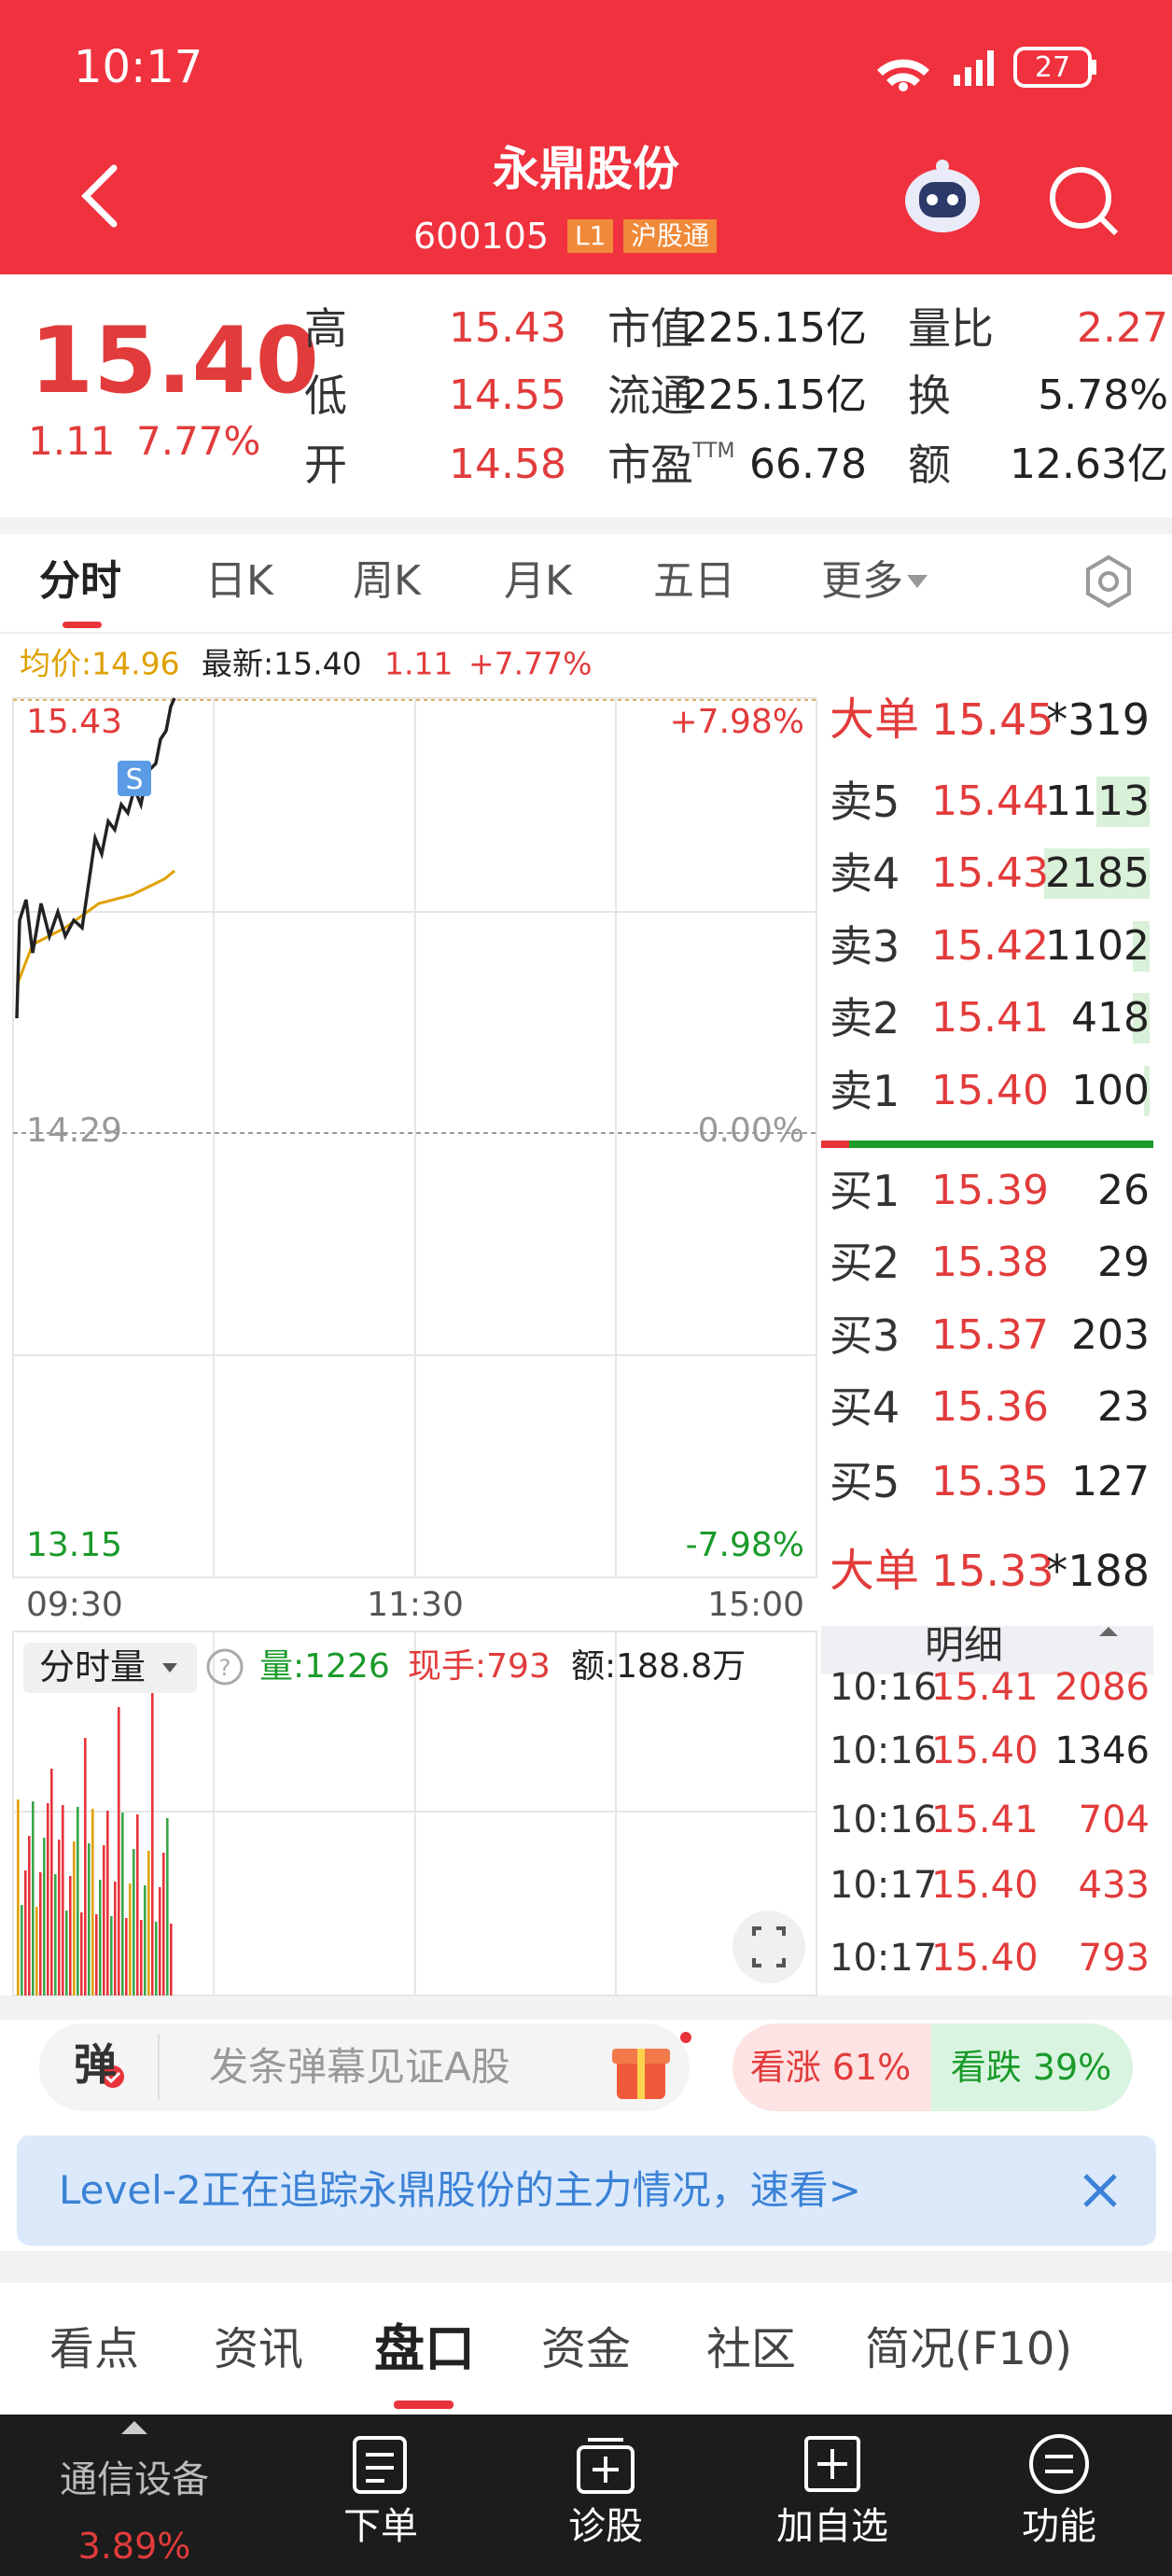 The height and width of the screenshot is (2576, 1172). Describe the element at coordinates (985, 1958) in the screenshot. I see `tick-price: 15.40` at that location.